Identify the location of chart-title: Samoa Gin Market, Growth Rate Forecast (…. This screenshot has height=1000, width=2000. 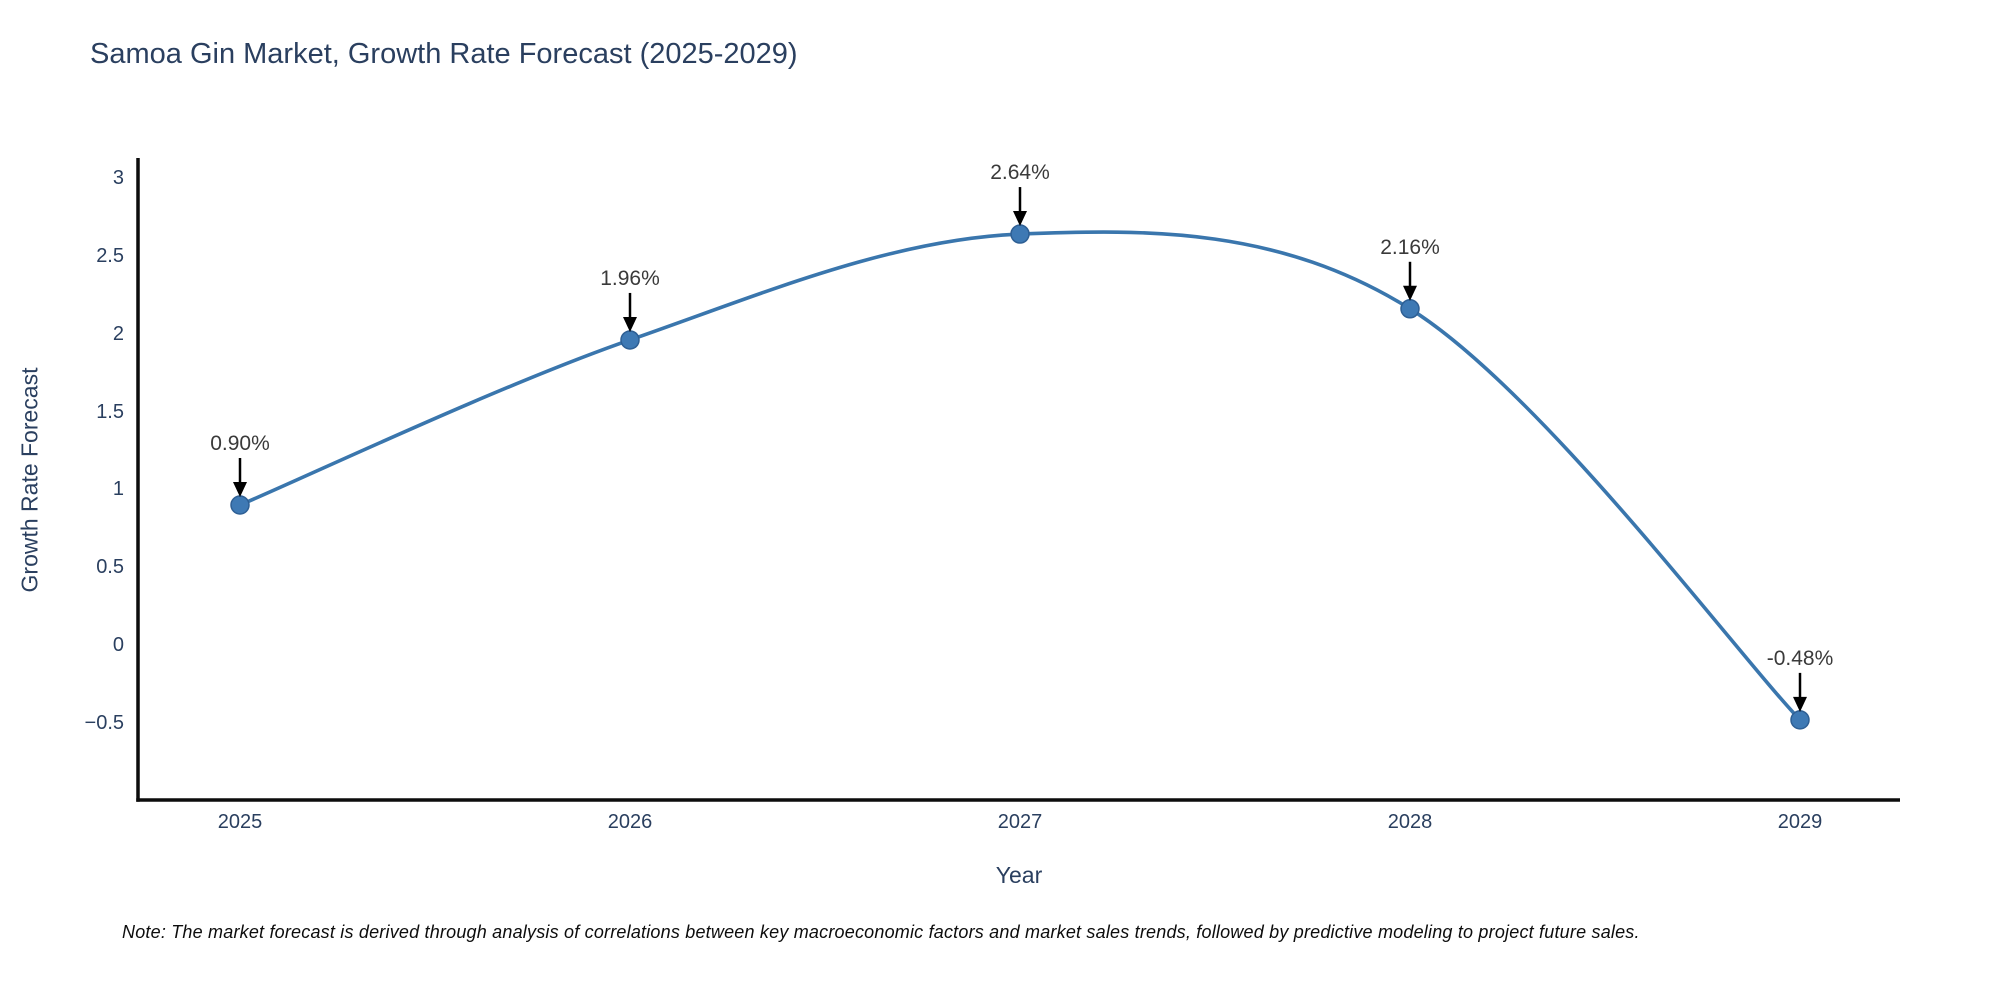
(444, 54).